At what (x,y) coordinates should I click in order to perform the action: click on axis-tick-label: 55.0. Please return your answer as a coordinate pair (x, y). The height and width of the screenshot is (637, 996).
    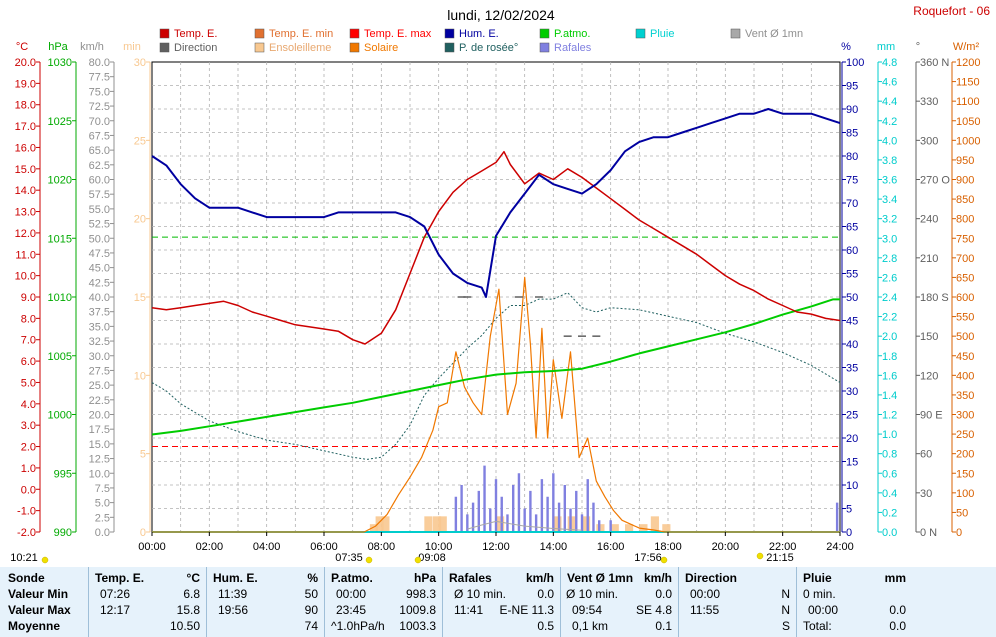
    Looking at the image, I should click on (99, 210).